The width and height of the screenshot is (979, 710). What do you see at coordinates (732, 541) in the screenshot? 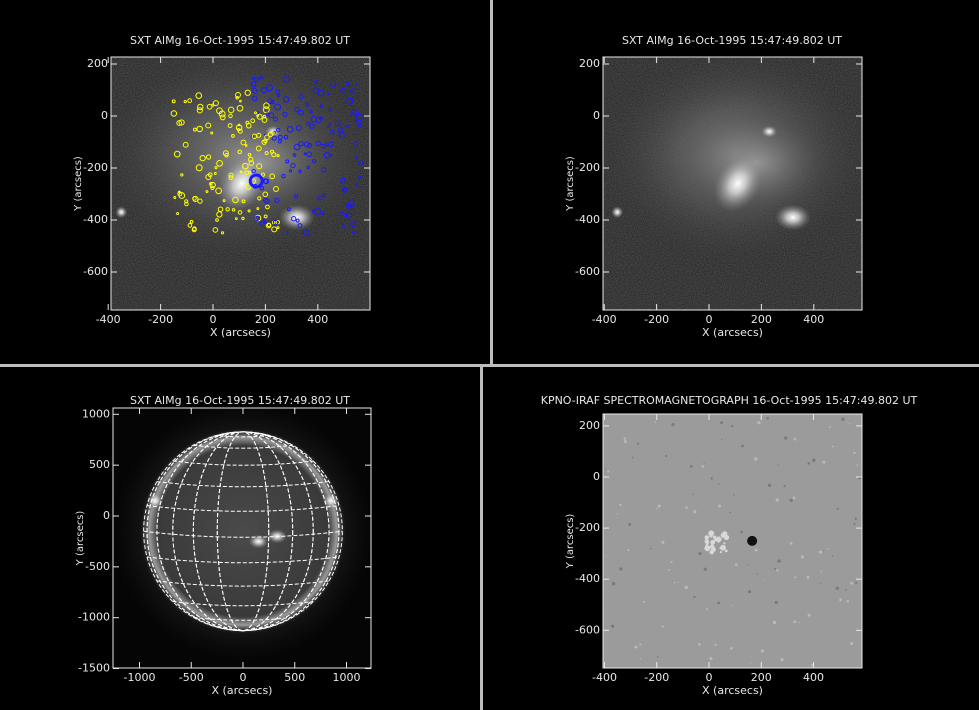
I see `image-bg` at bounding box center [732, 541].